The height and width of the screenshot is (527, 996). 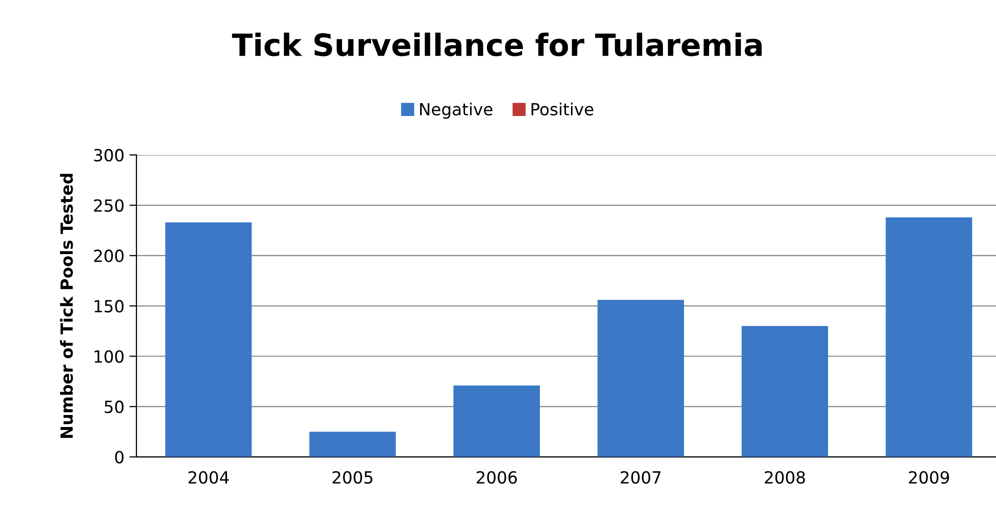 I want to click on x-tick-label: 2006, so click(x=496, y=477).